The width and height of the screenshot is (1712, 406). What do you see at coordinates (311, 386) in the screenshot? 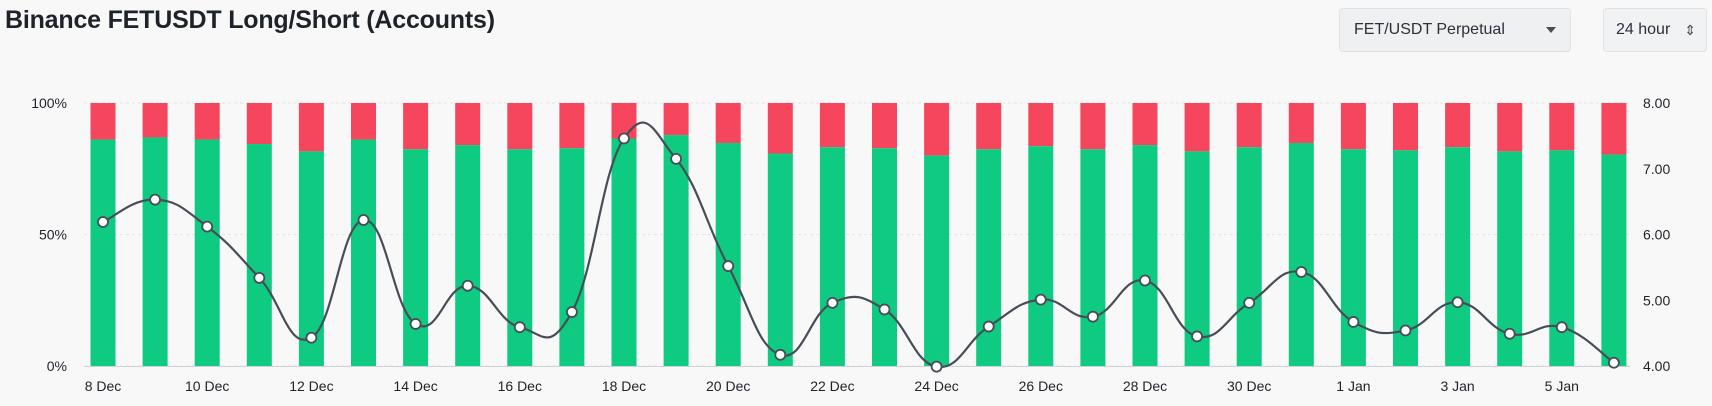
I see `x-tick-label: 12 Dec` at bounding box center [311, 386].